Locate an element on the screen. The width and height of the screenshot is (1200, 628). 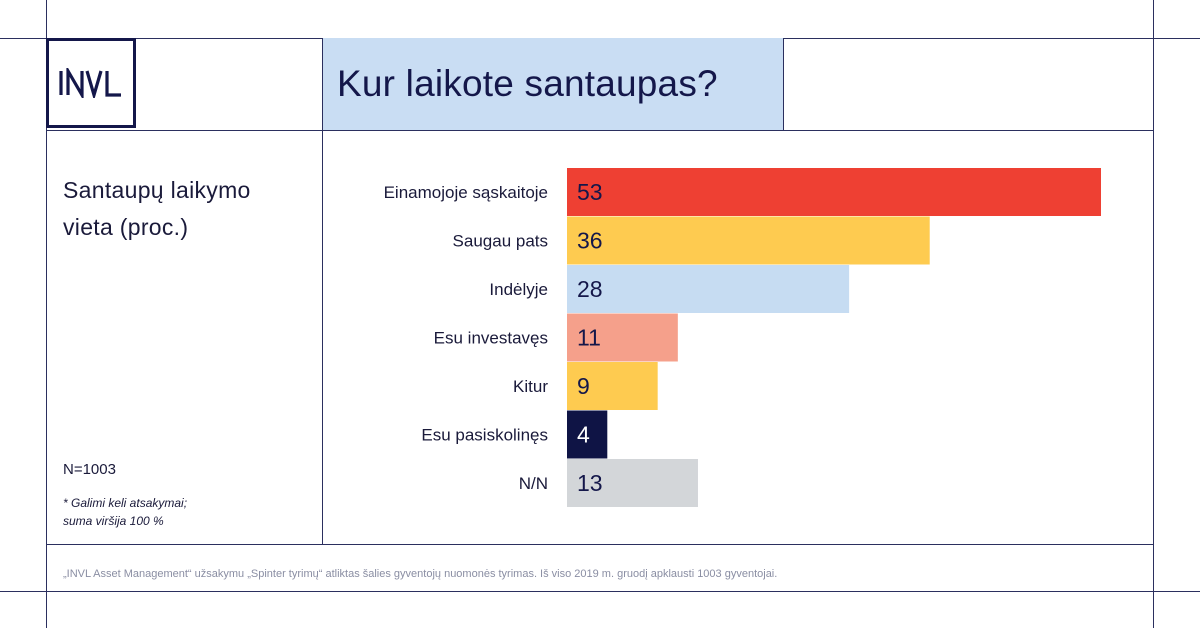
footnote-line-1: * Galimi keli atsakymai; is located at coordinates (125, 503).